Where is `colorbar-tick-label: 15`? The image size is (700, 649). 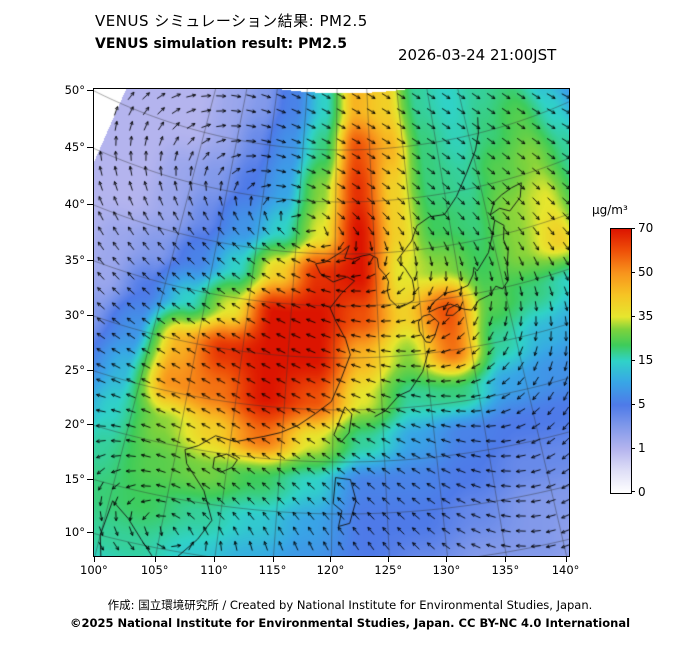
colorbar-tick-label: 15 is located at coordinates (646, 360).